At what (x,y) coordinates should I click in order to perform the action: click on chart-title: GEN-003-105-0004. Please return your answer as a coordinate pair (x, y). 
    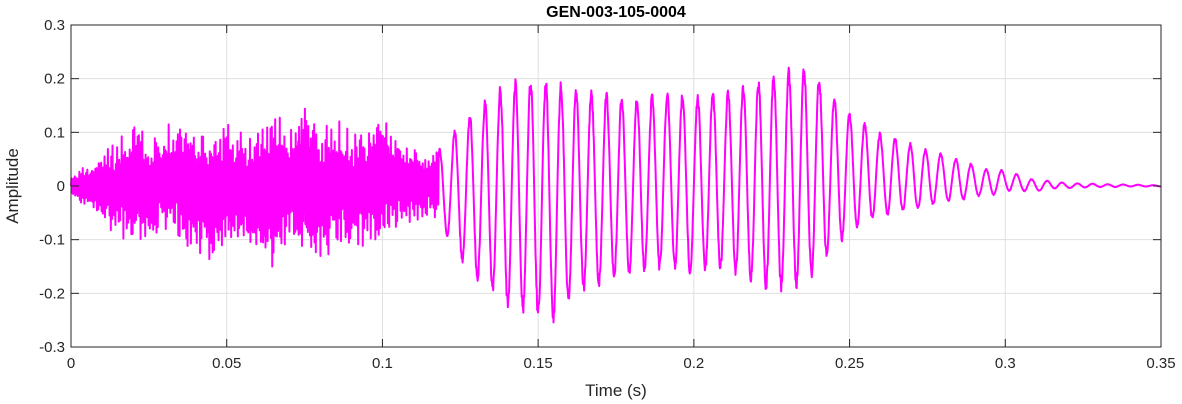
    Looking at the image, I should click on (616, 12).